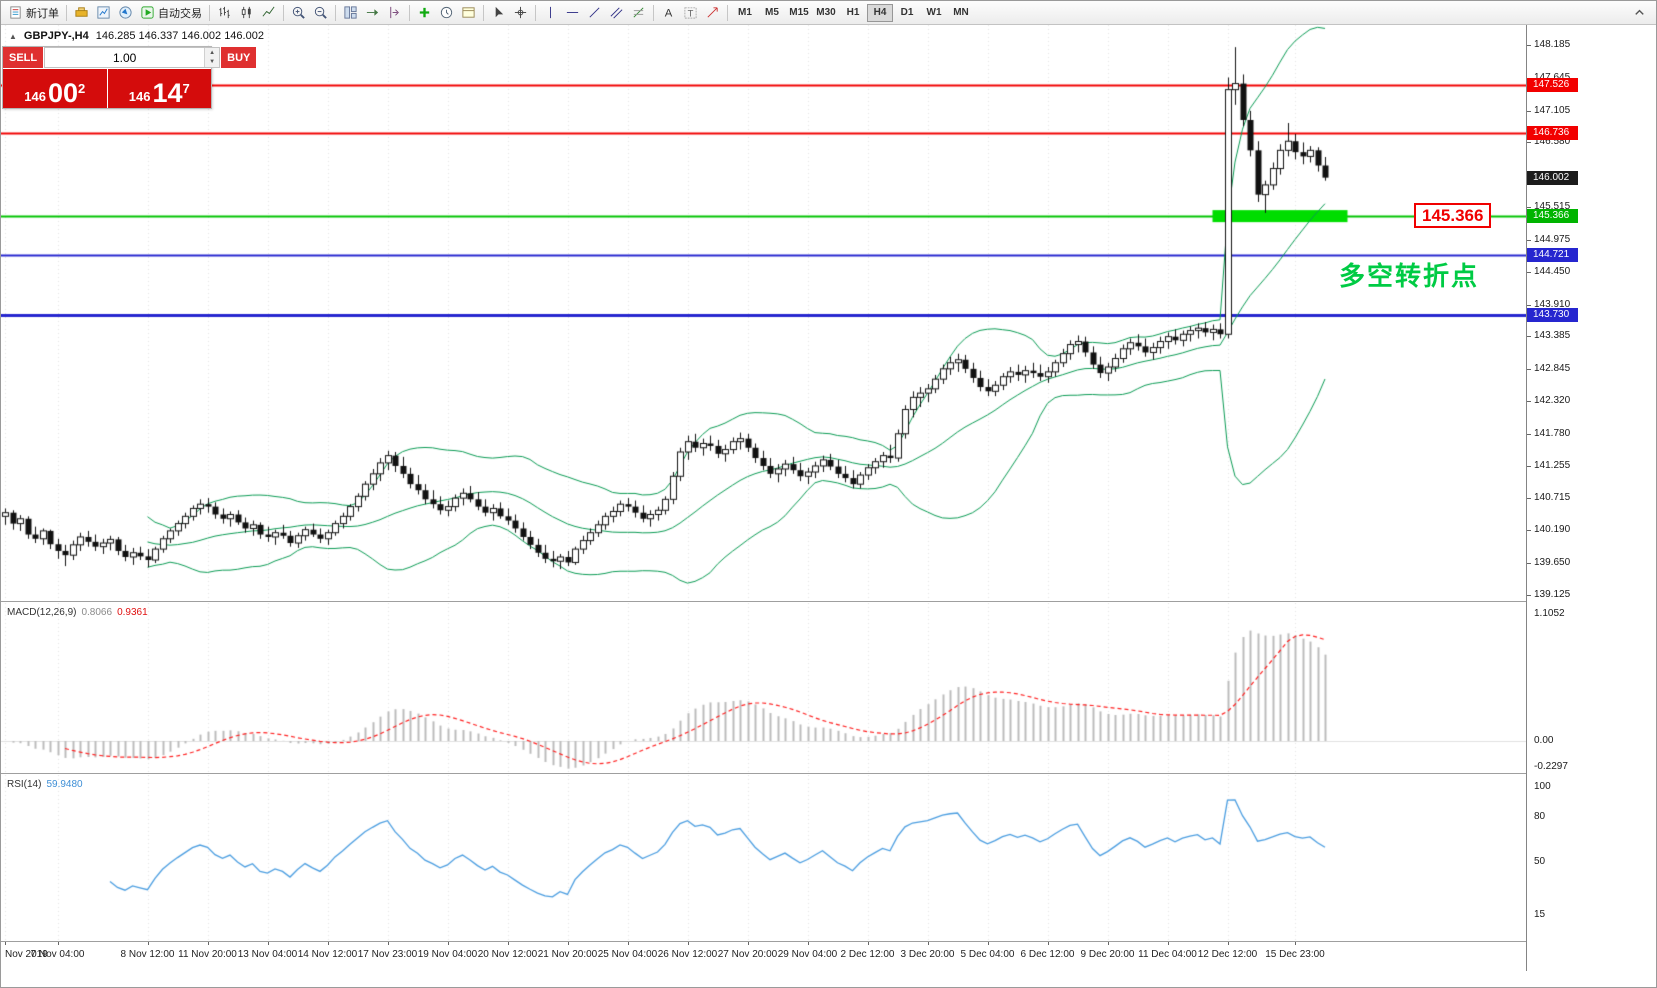 The height and width of the screenshot is (988, 1657). Describe the element at coordinates (13, 36) in the screenshot. I see `symbol-up-icon: ▲` at that location.